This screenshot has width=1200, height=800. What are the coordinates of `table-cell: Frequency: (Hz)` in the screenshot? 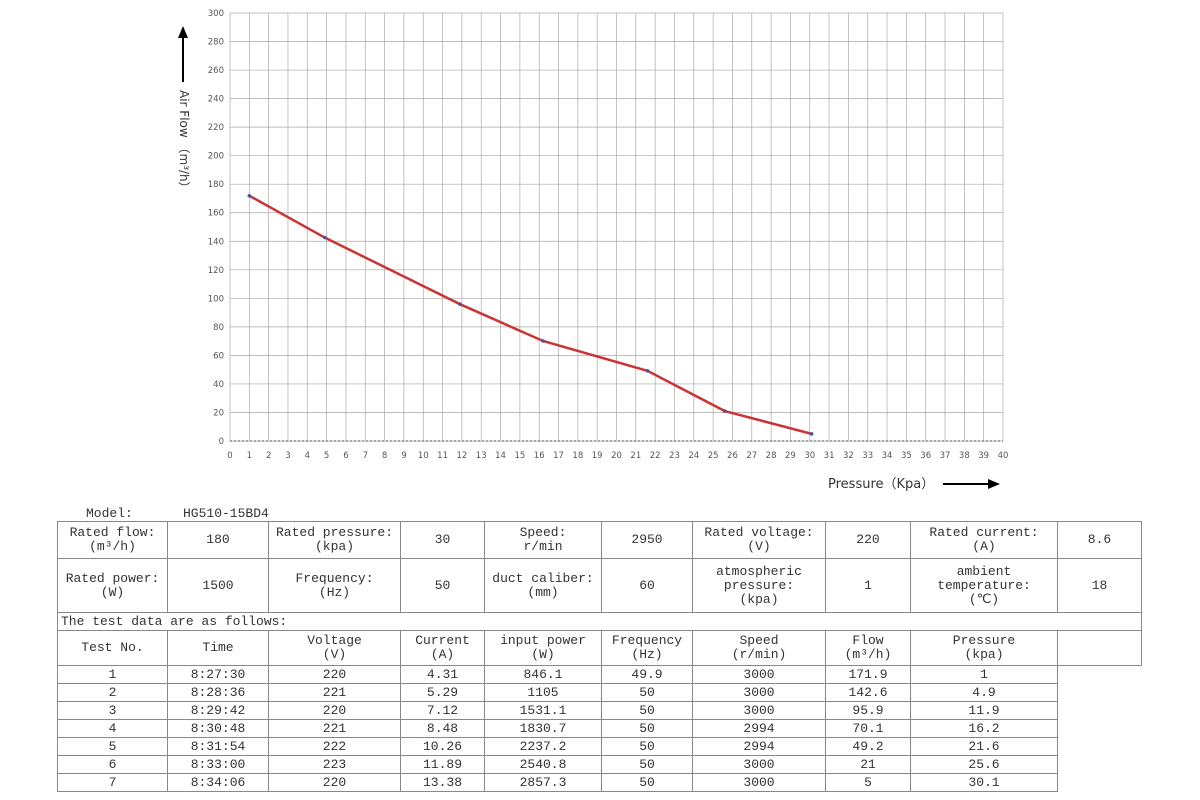 It's located at (334, 585).